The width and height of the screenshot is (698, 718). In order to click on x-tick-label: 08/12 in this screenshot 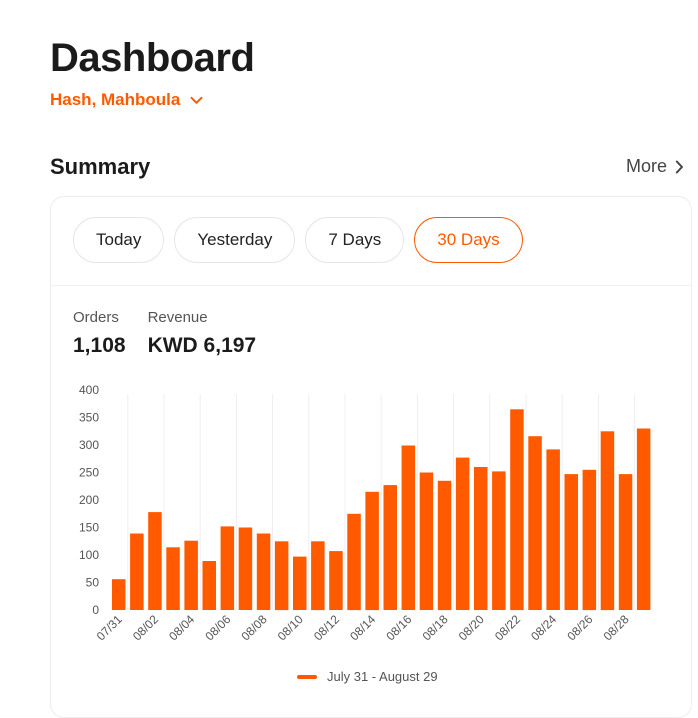, I will do `click(326, 627)`.